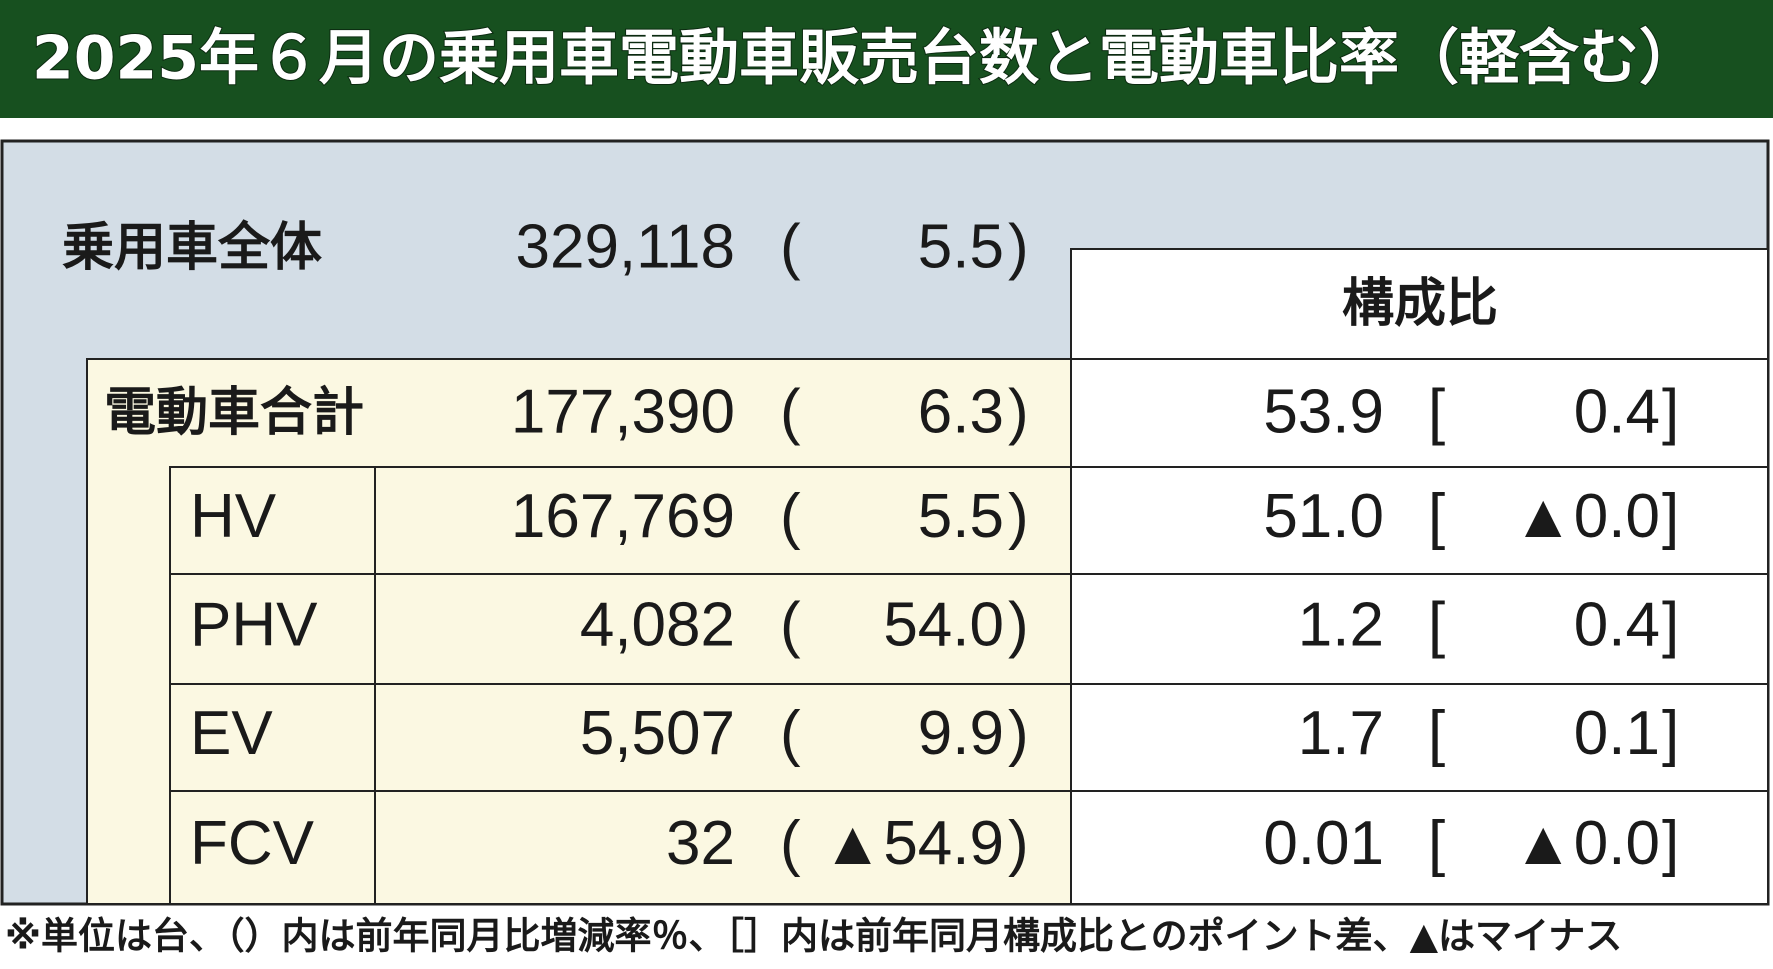  Describe the element at coordinates (625, 246) in the screenshot. I see `units: 329,118` at that location.